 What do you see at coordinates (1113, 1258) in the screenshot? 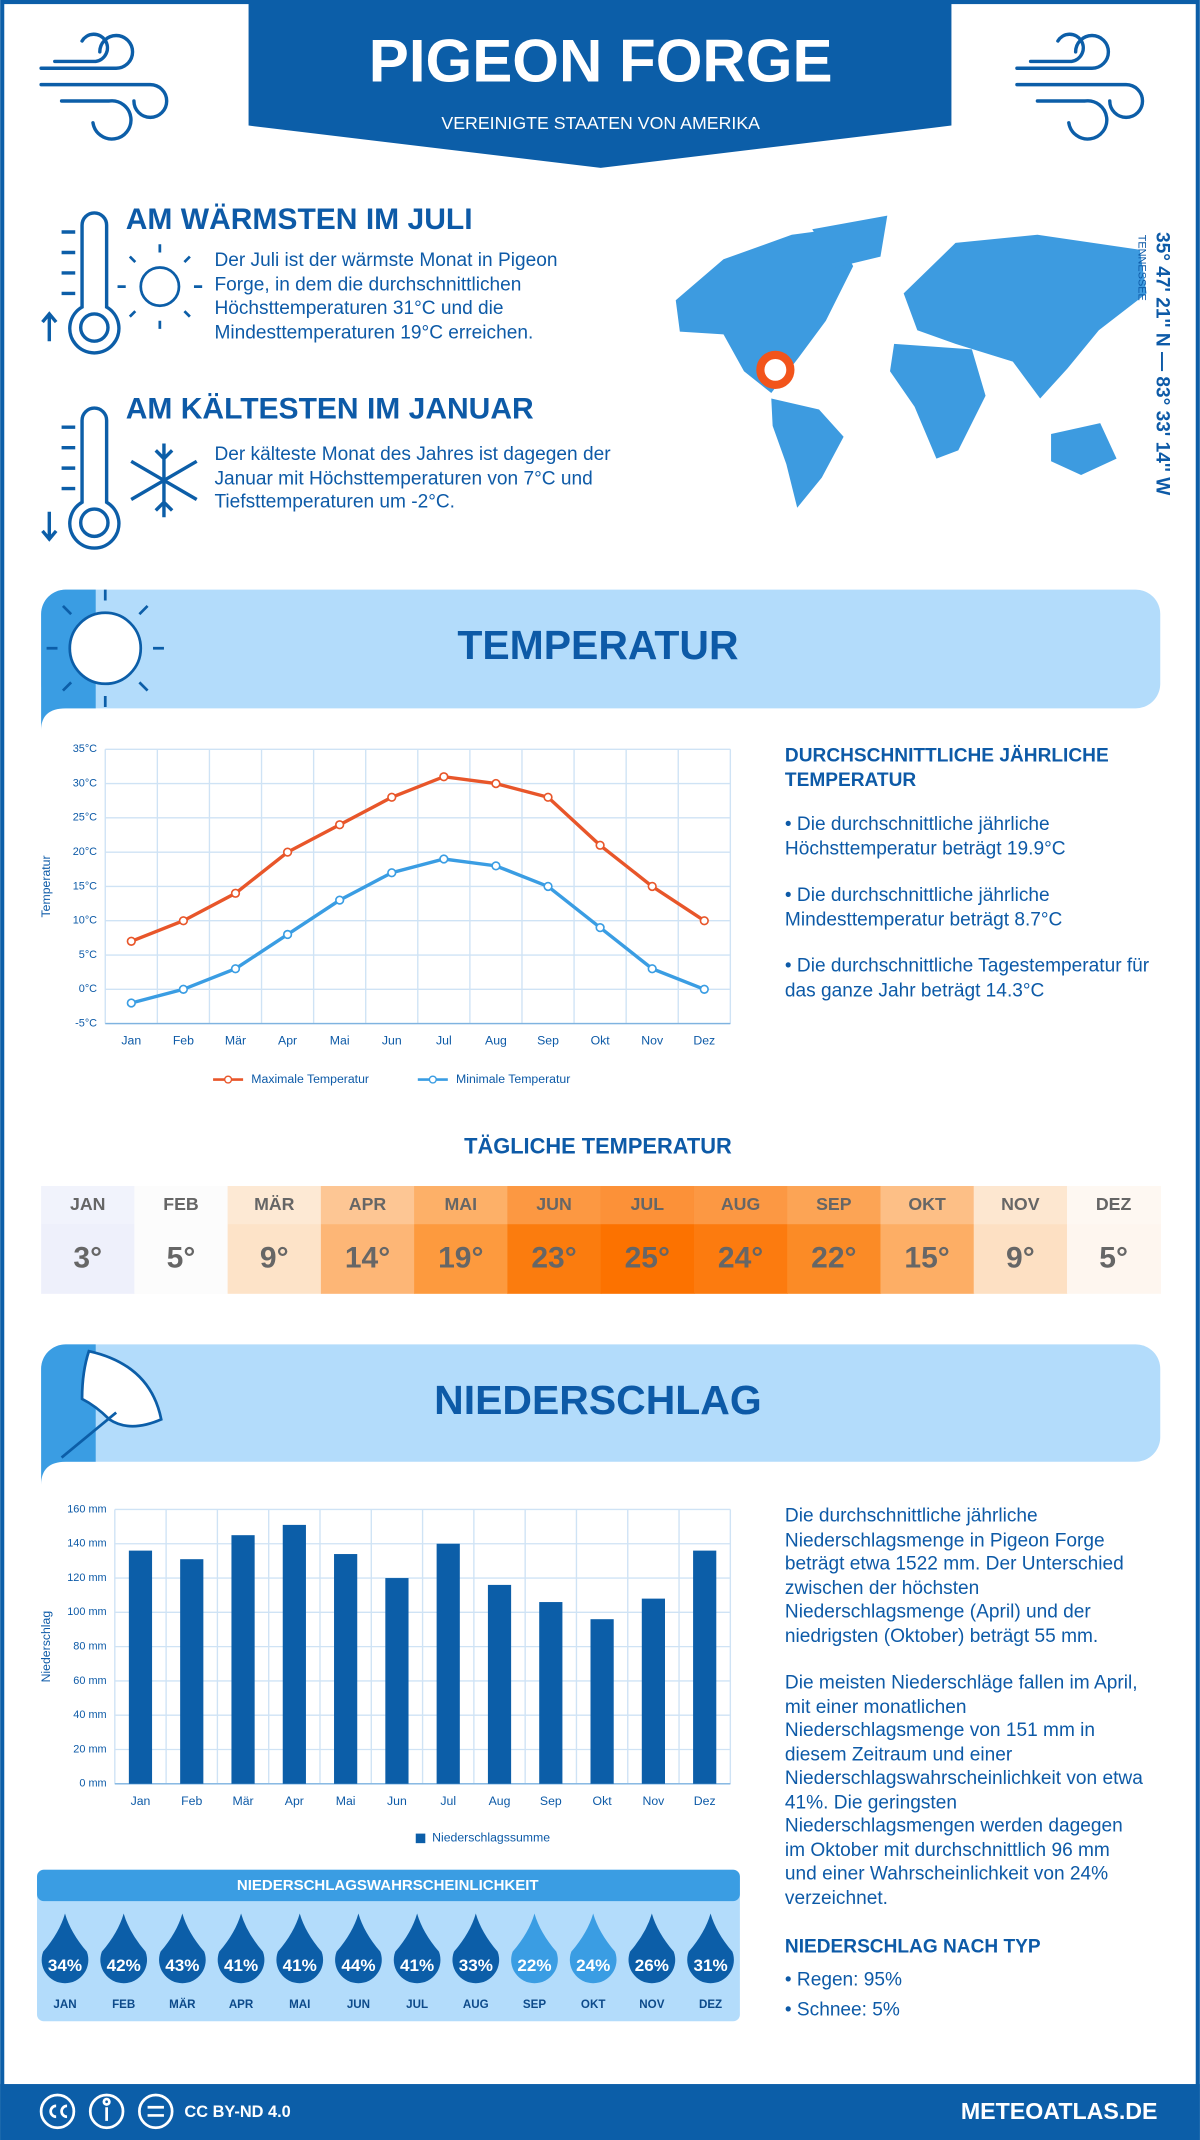
I see `temp-value: 5°` at bounding box center [1113, 1258].